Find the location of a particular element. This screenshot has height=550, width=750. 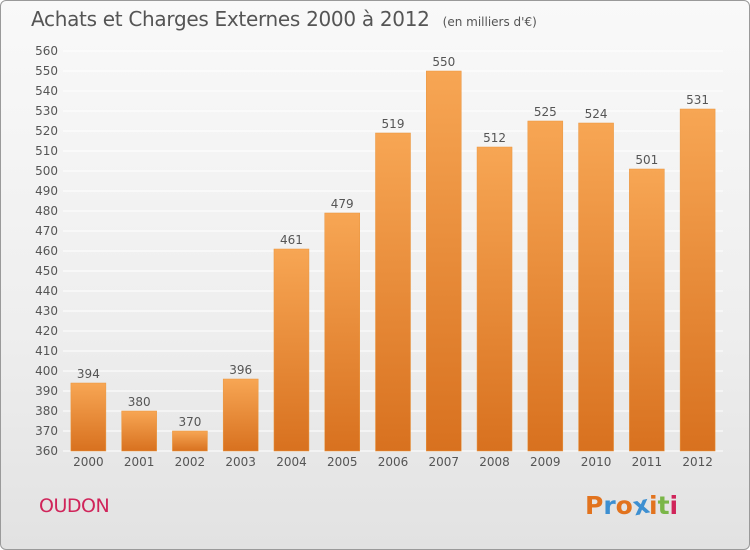

town-name: OUDON is located at coordinates (74, 506).